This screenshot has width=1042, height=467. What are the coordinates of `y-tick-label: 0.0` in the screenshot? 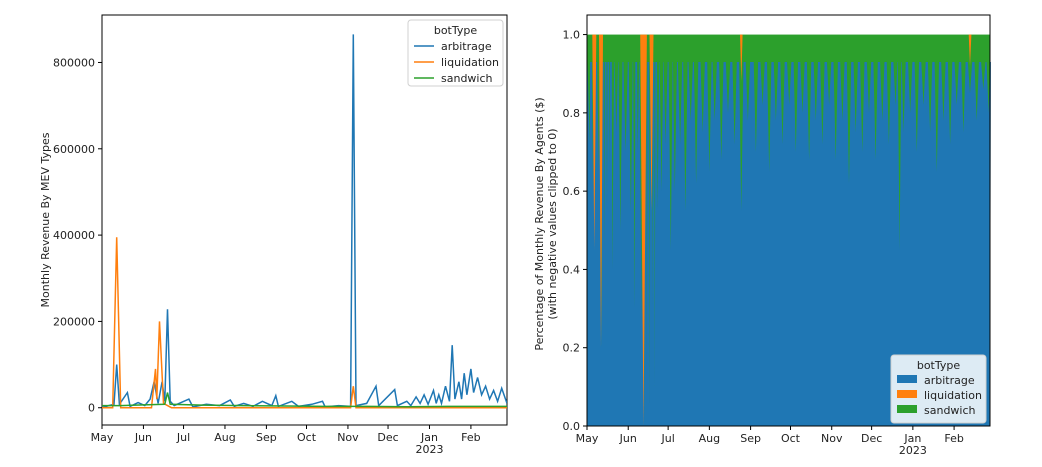 It's located at (572, 426).